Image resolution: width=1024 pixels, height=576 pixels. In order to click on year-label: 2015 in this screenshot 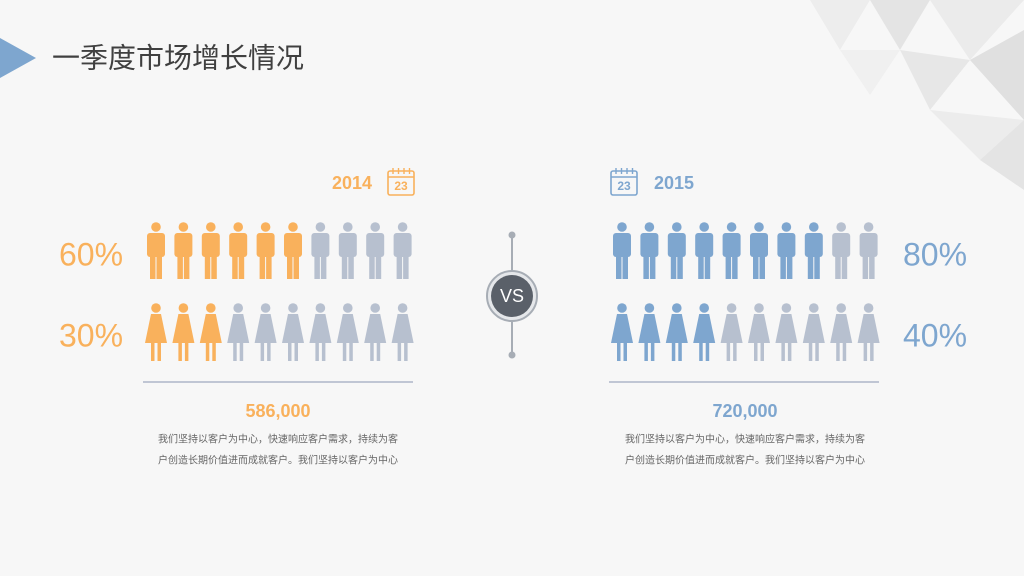, I will do `click(674, 183)`.